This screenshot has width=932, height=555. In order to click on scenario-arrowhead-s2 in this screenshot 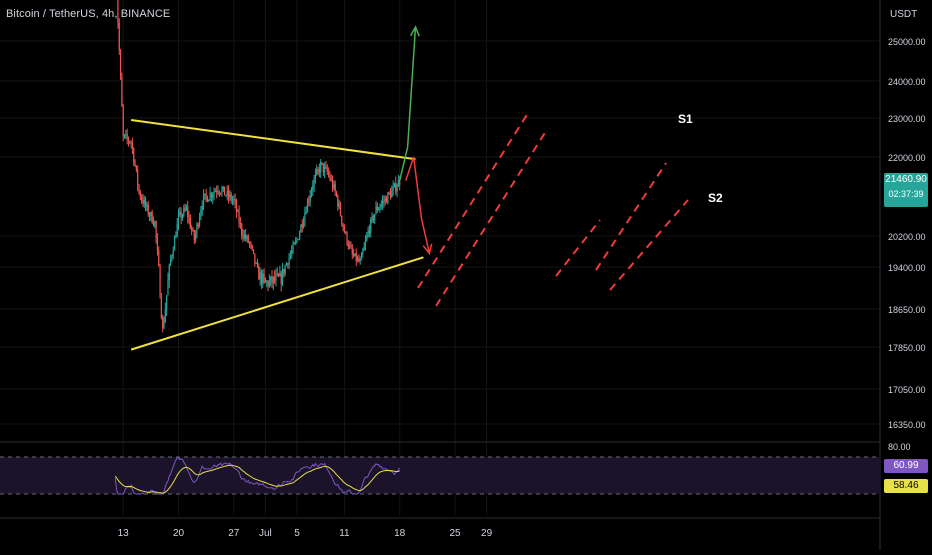, I will do `click(427, 249)`.